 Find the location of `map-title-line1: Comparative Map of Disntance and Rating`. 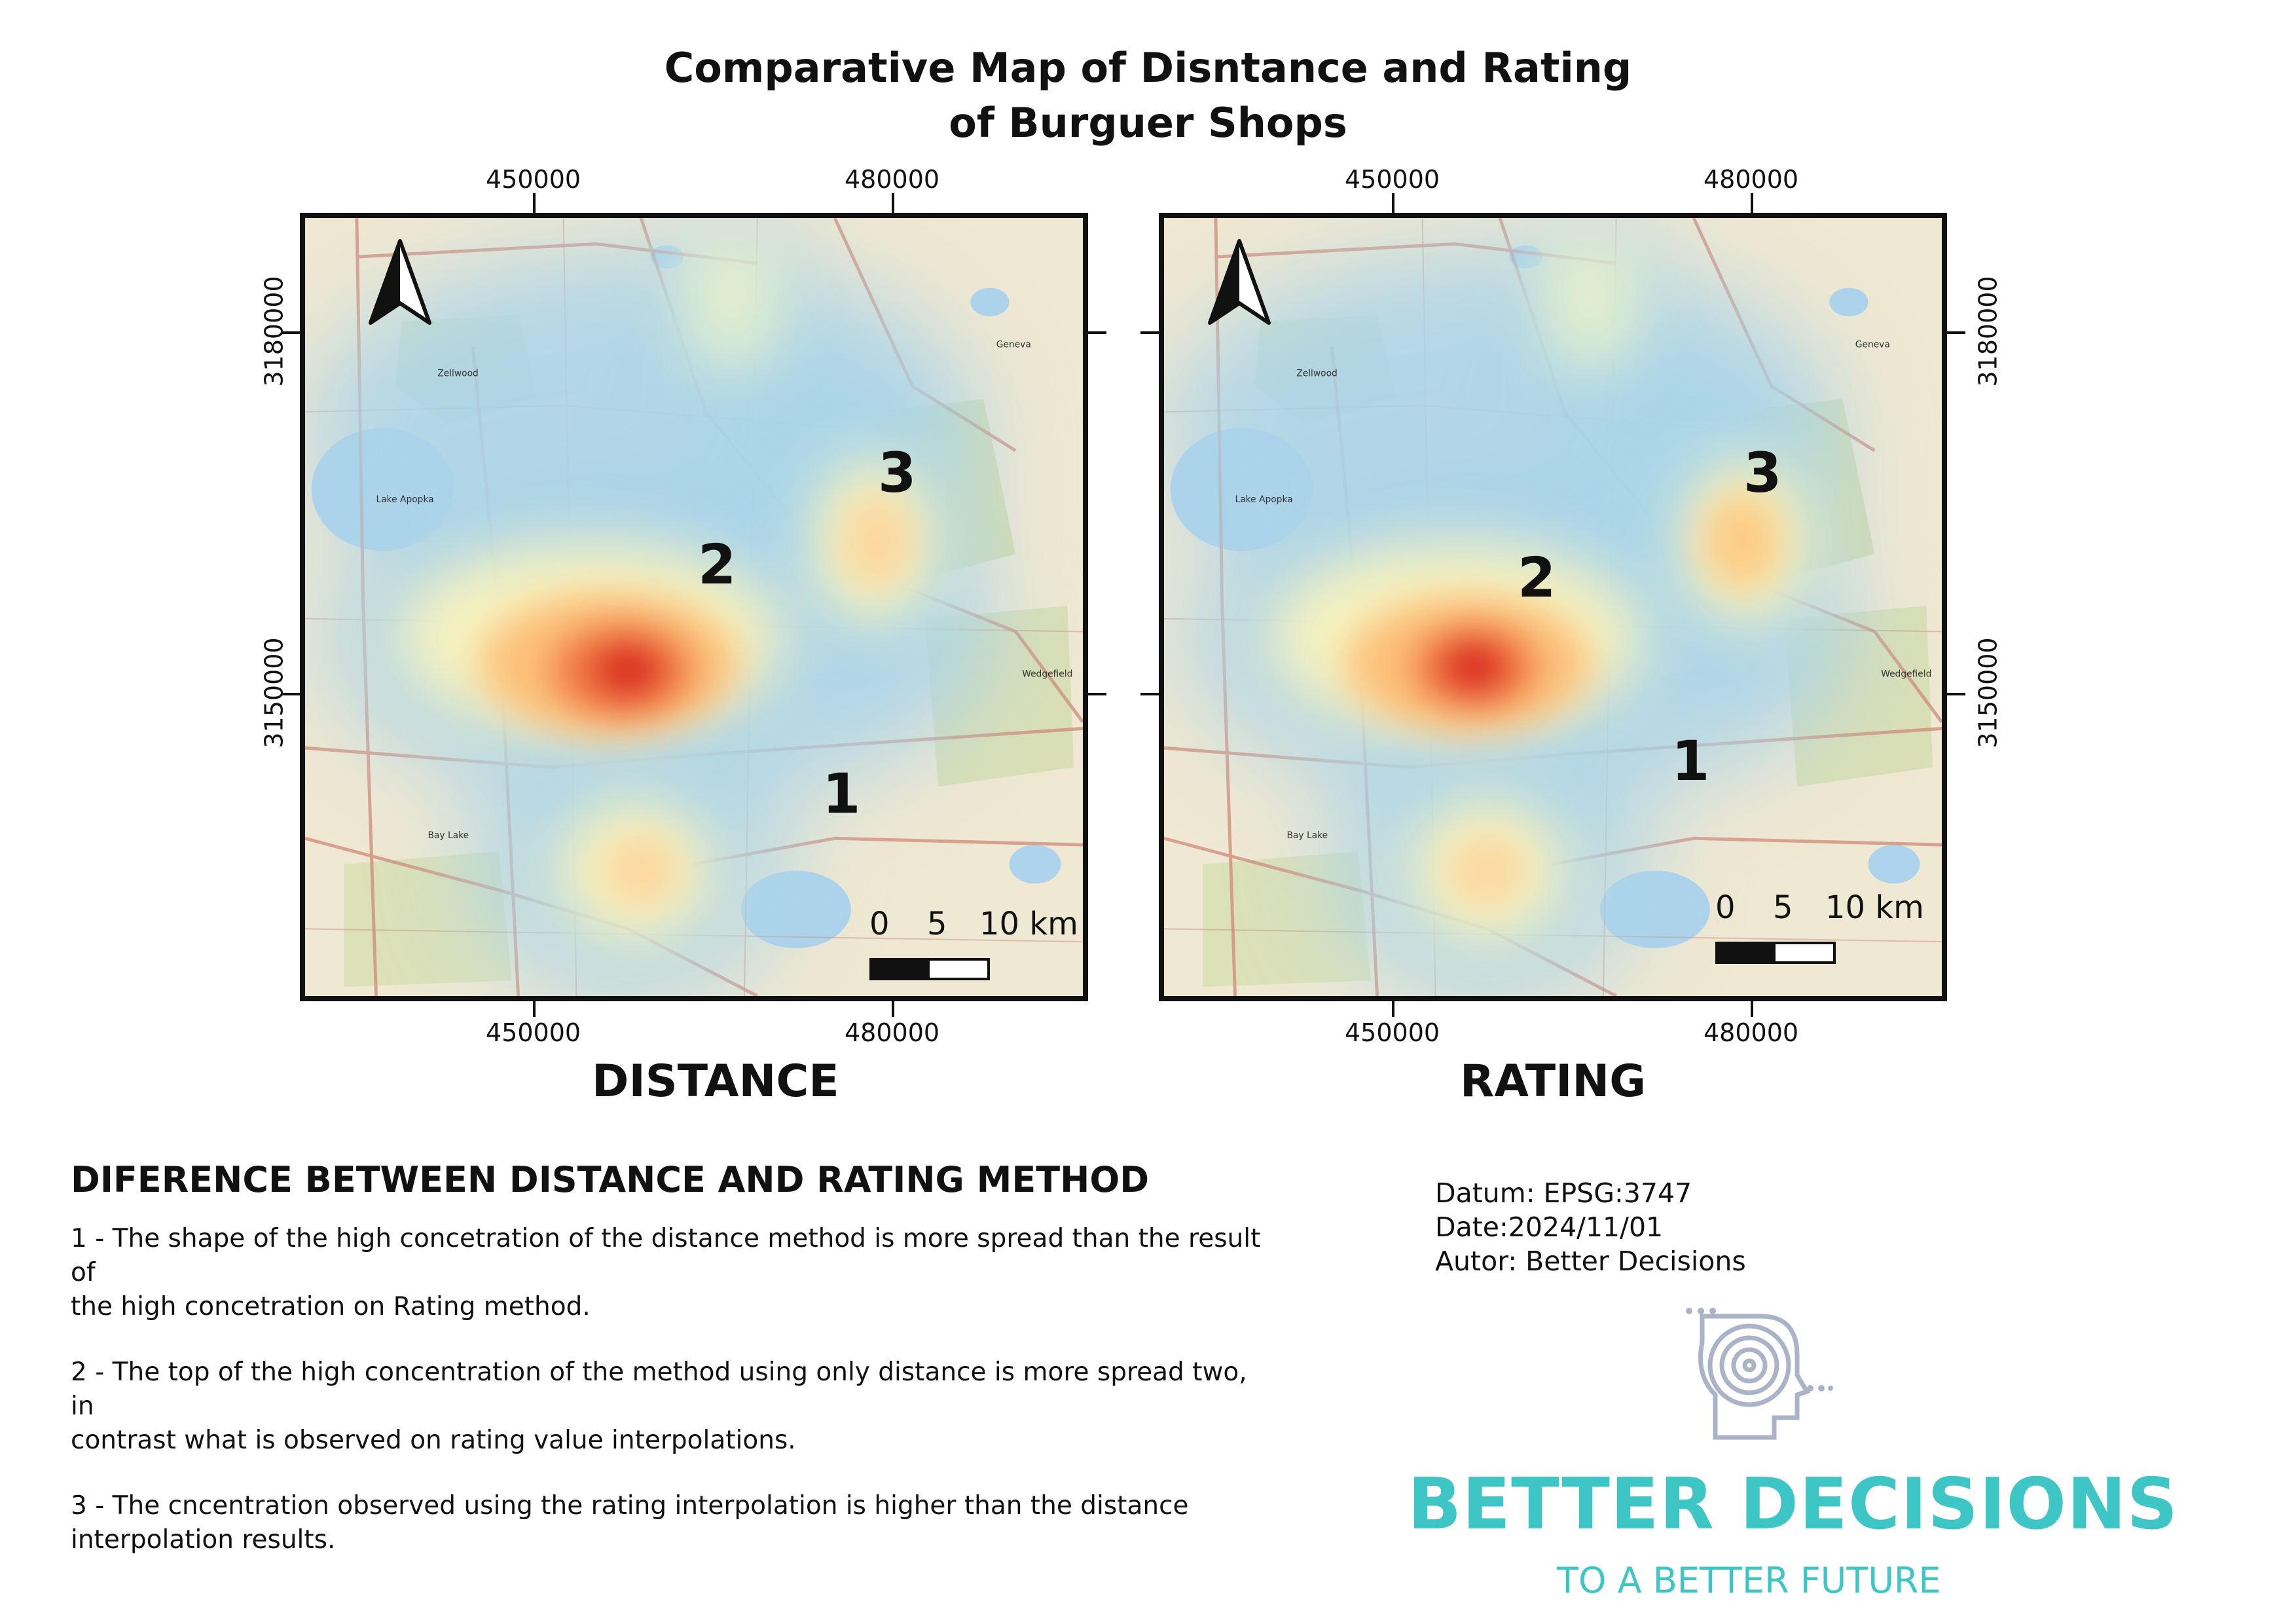

map-title-line1: Comparative Map of Disntance and Rating is located at coordinates (1148, 68).